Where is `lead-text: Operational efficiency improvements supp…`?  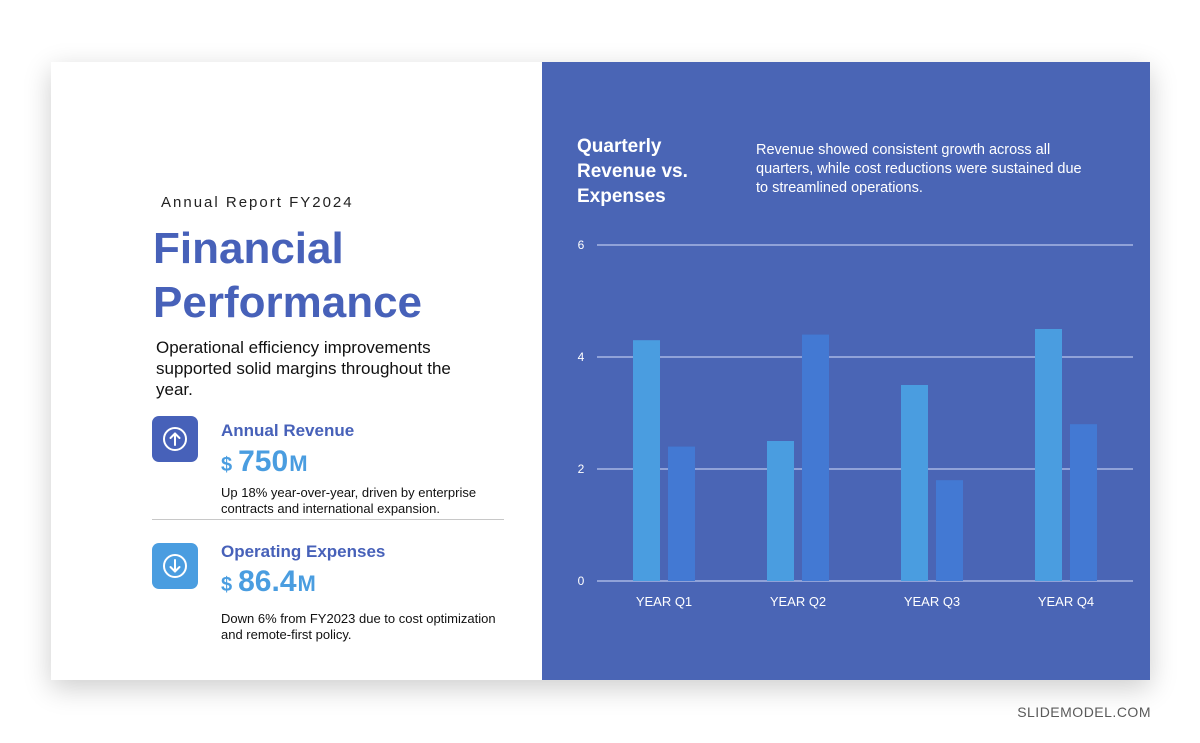 lead-text: Operational efficiency improvements supp… is located at coordinates (303, 368).